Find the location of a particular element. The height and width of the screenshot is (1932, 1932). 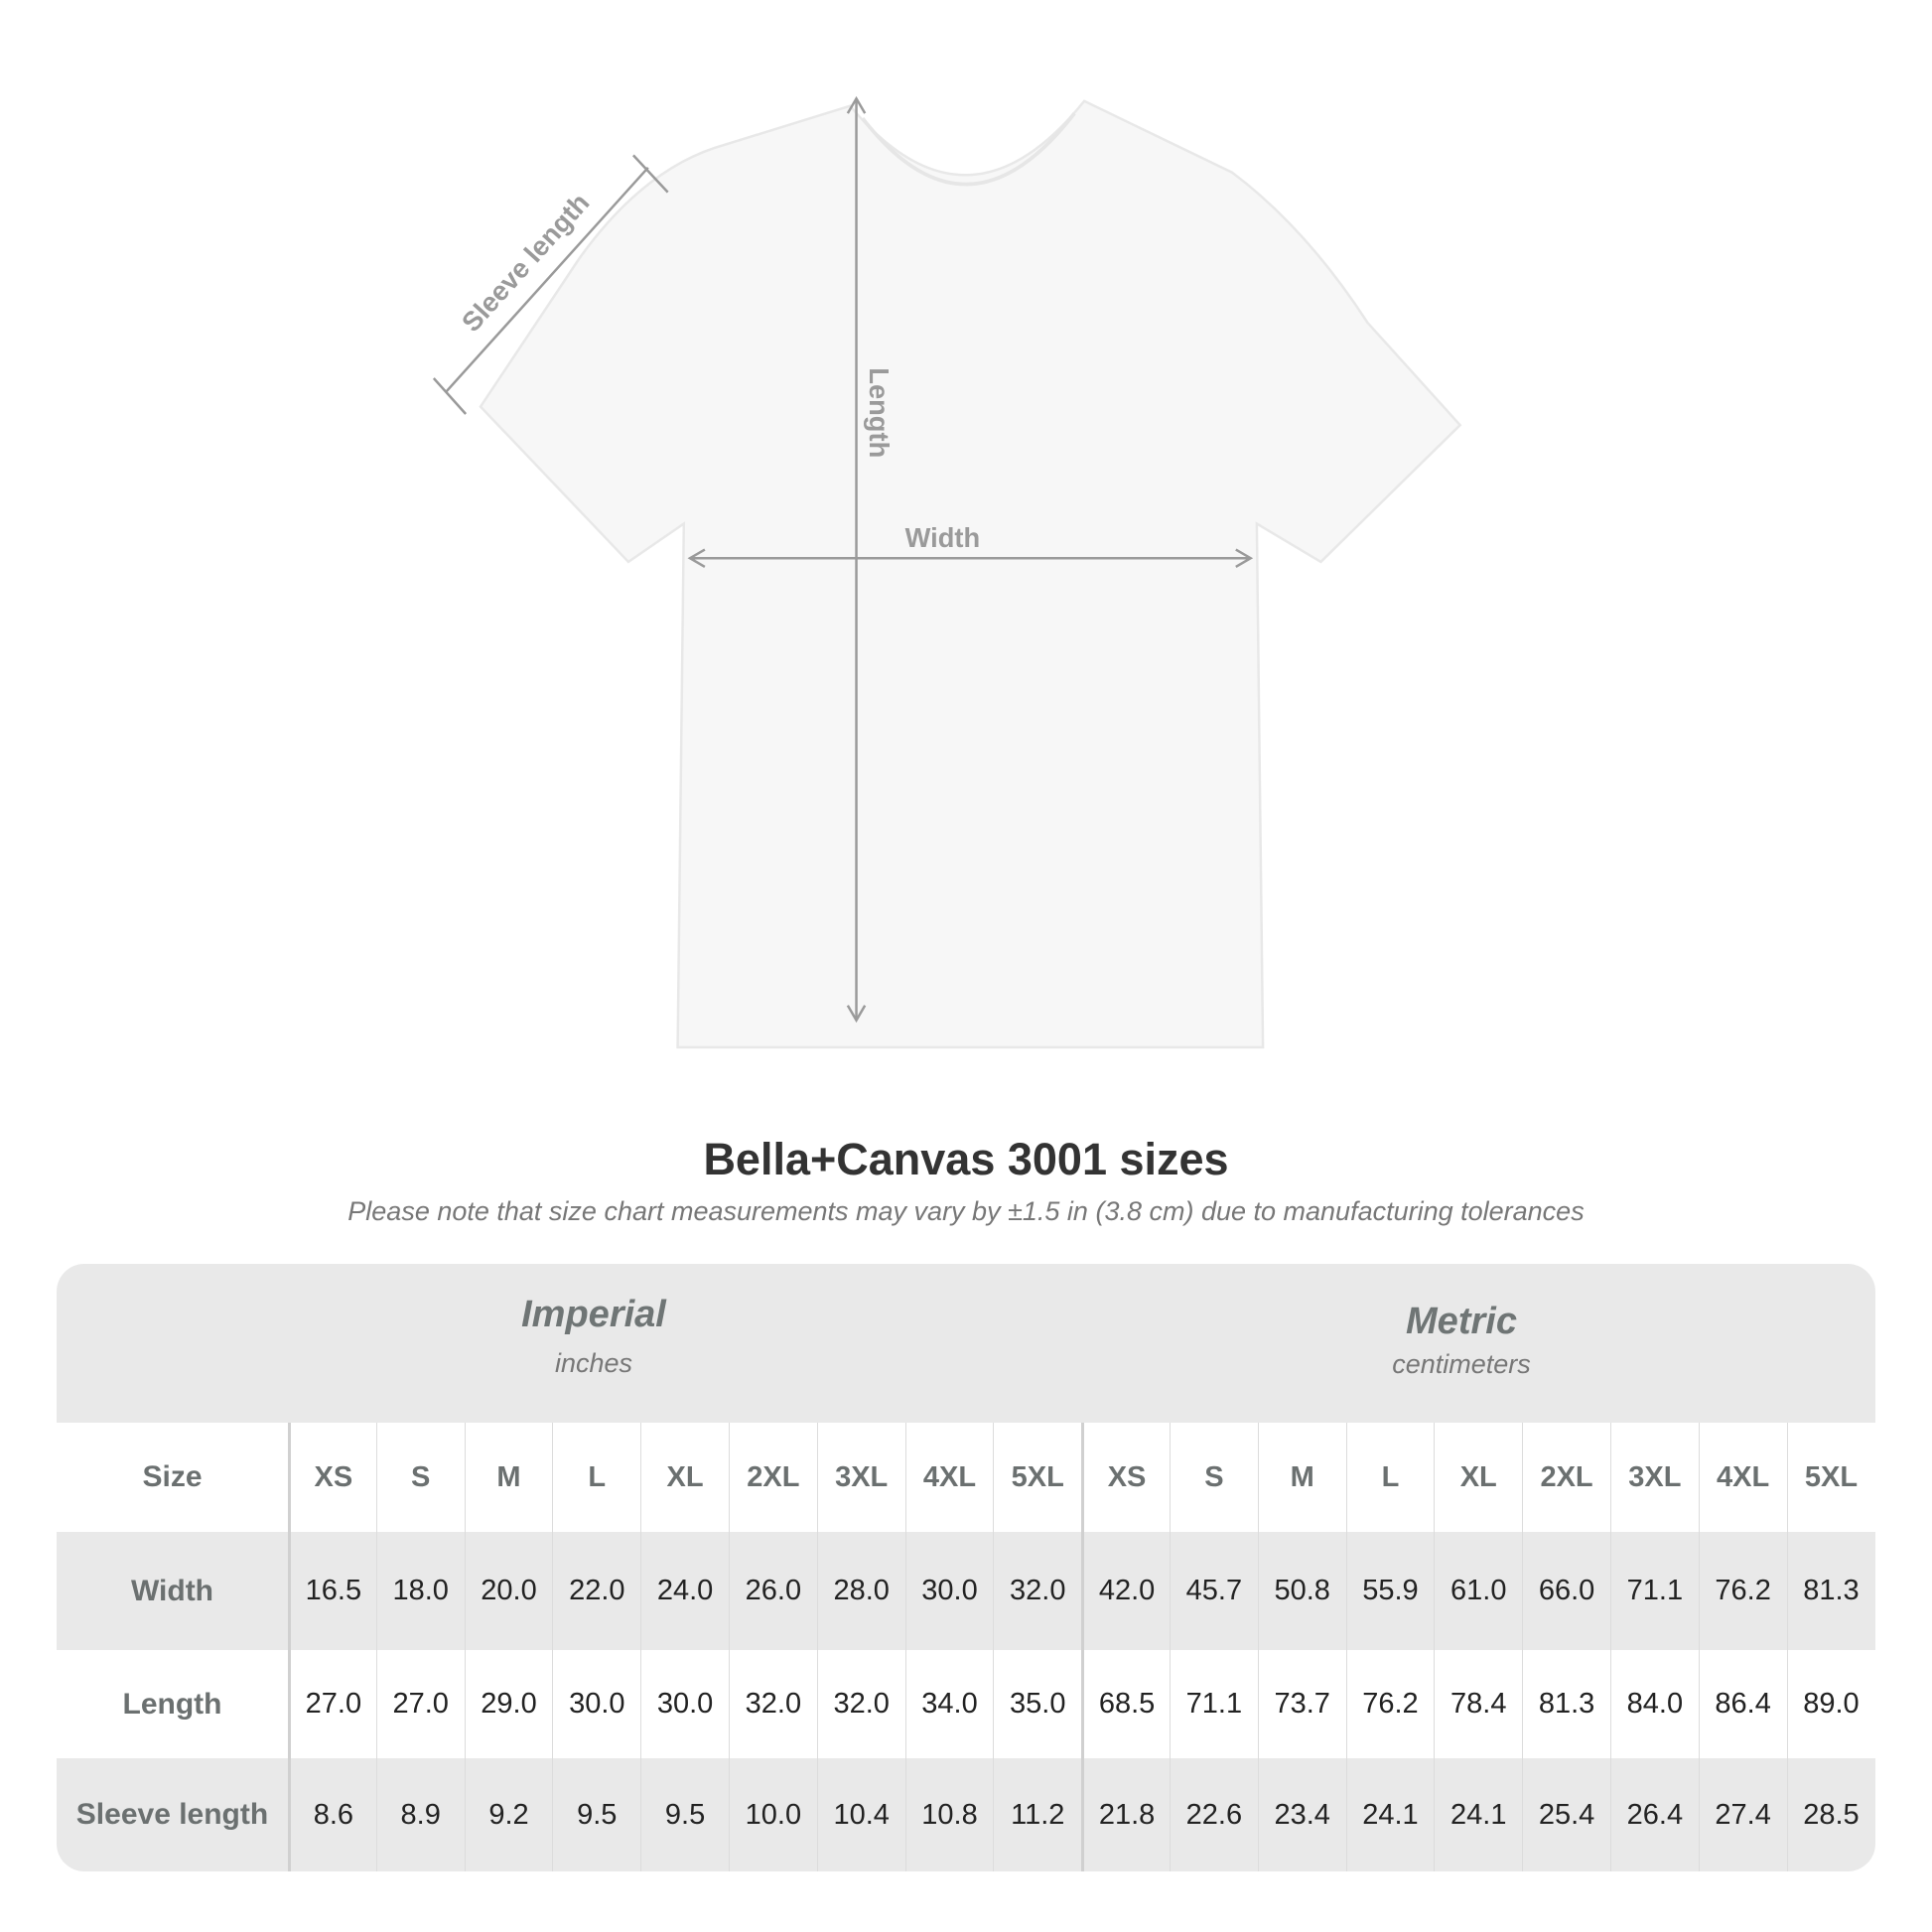

width-arrow-left is located at coordinates (696, 558).